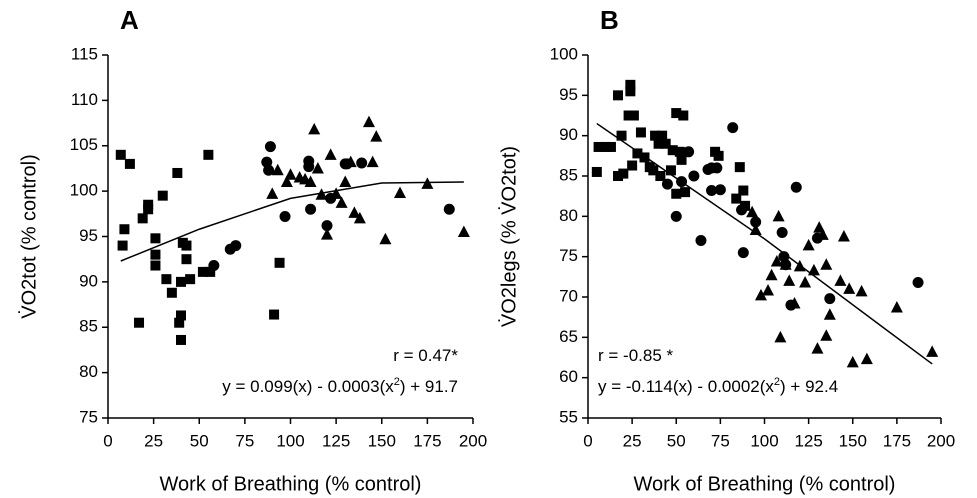 The width and height of the screenshot is (977, 498). I want to click on y-tick-label: 65, so click(568, 336).